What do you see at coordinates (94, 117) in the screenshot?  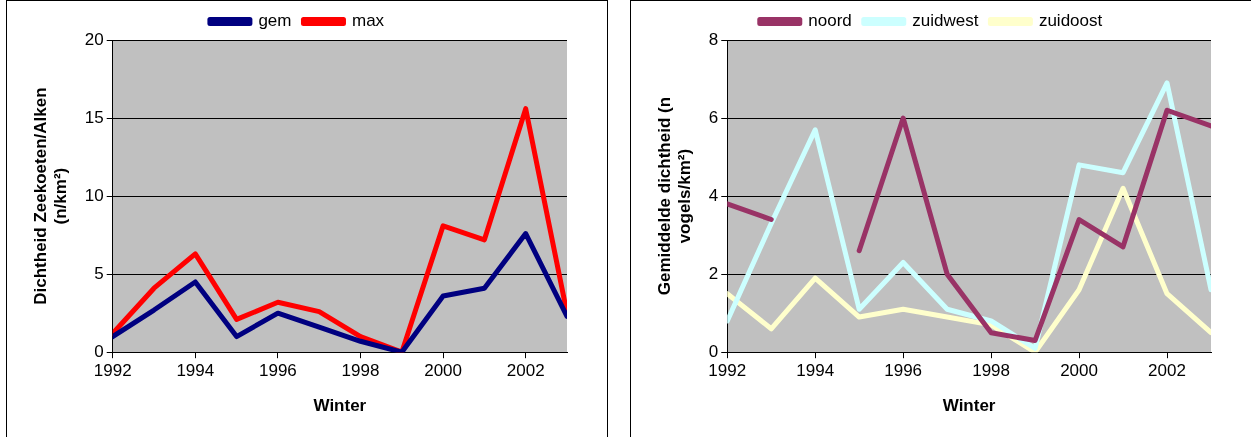 I see `y-tick-label: 15` at bounding box center [94, 117].